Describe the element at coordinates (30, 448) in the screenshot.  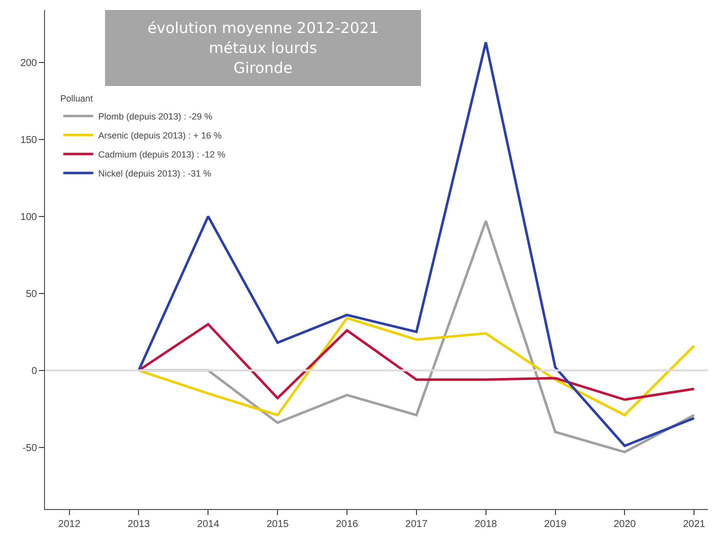
I see `y-tick-label: -50` at that location.